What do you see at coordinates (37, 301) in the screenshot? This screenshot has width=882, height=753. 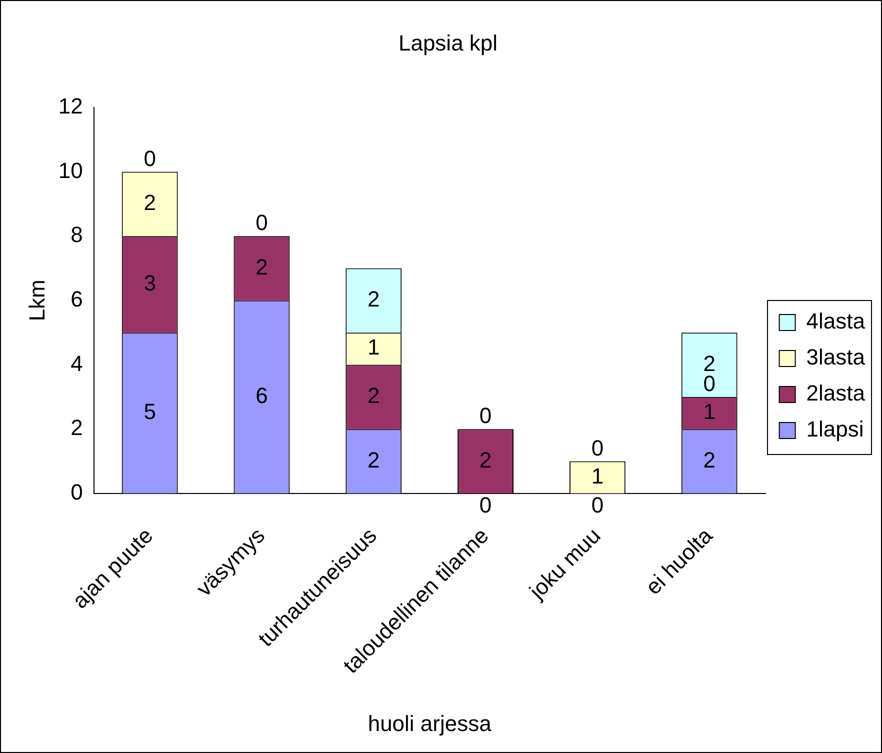 I see `y-axis-title: Lkm` at bounding box center [37, 301].